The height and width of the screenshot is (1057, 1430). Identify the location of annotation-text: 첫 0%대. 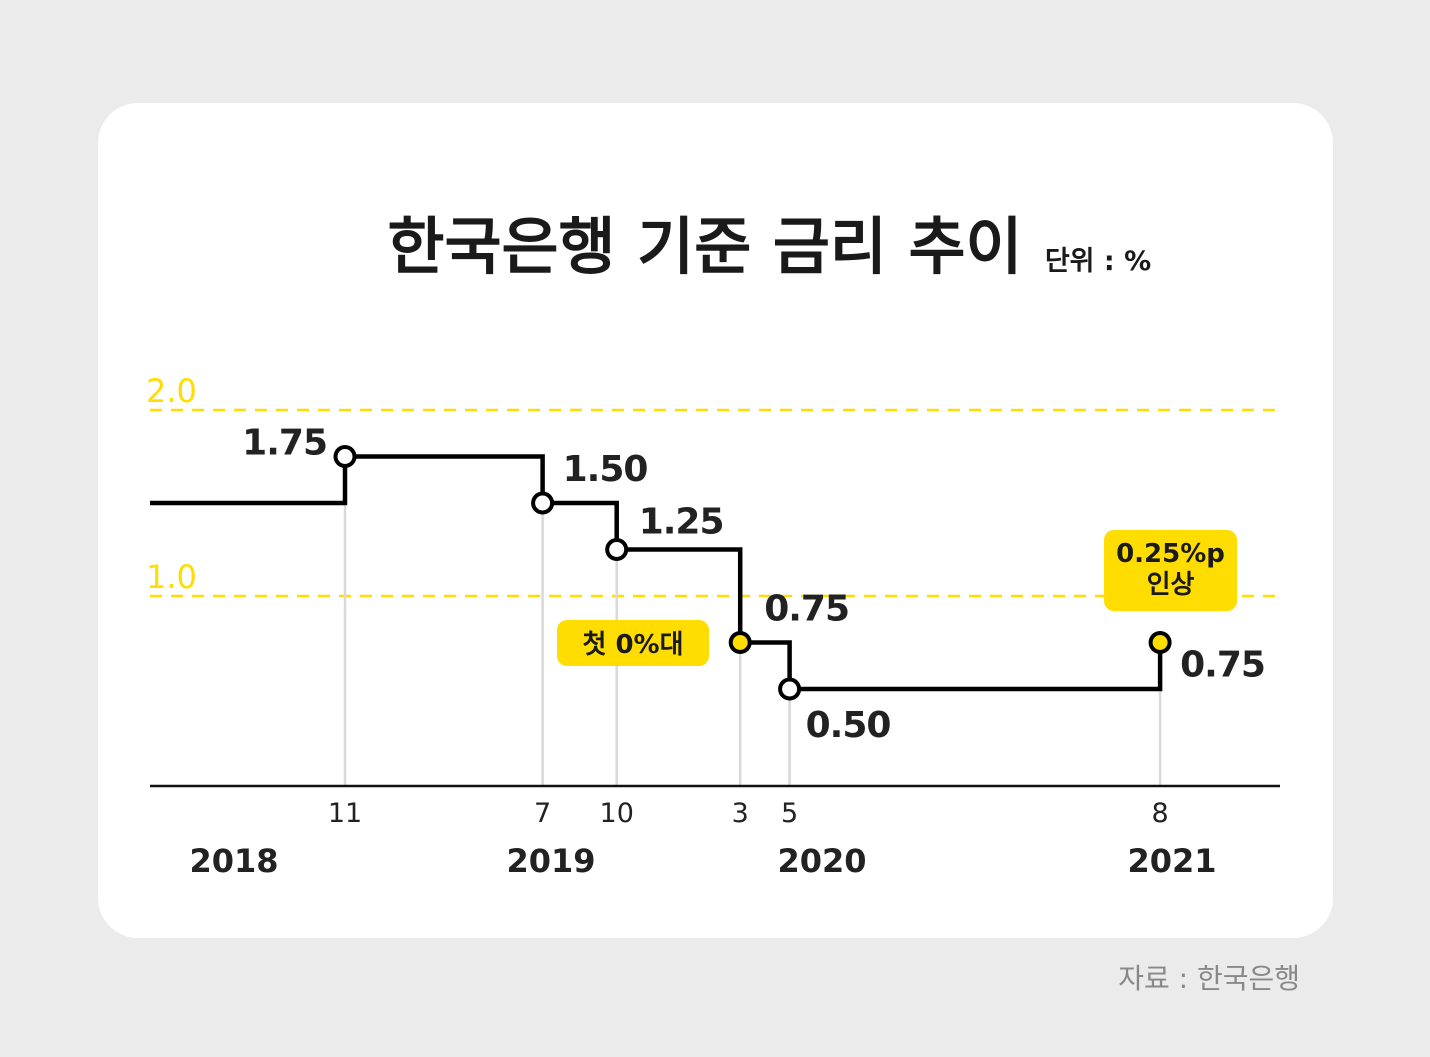
(632, 645).